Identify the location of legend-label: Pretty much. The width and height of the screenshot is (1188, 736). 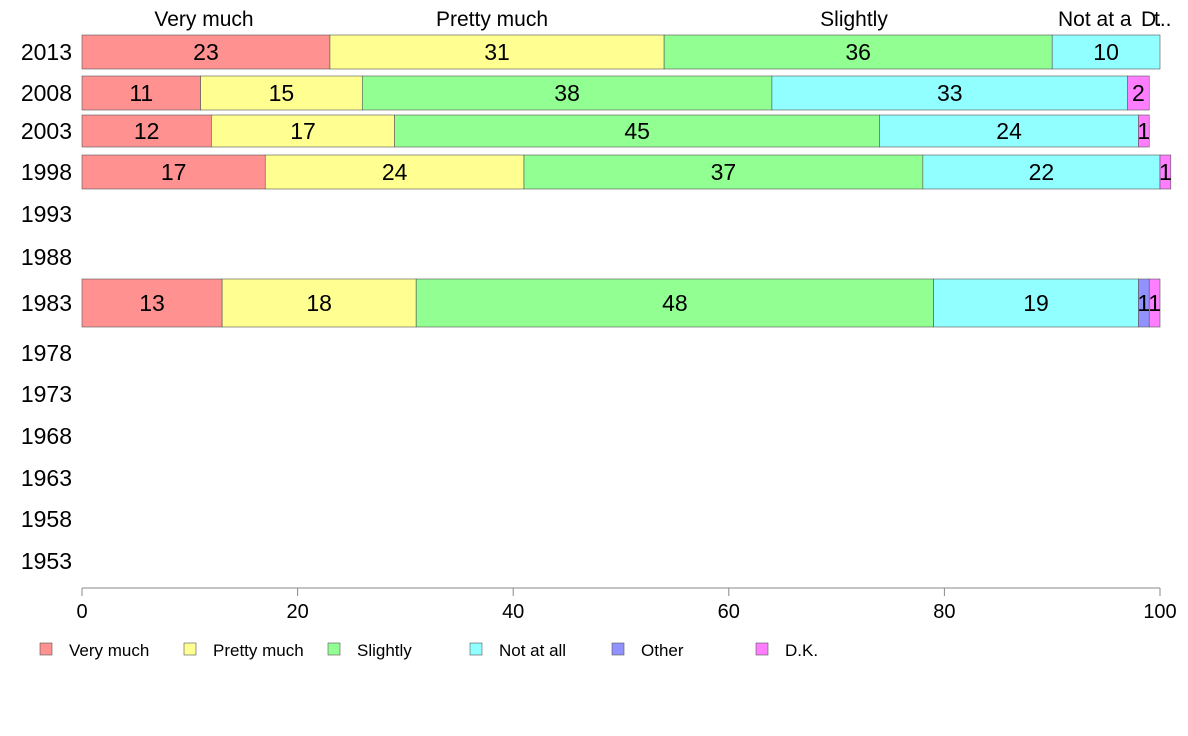
(258, 650).